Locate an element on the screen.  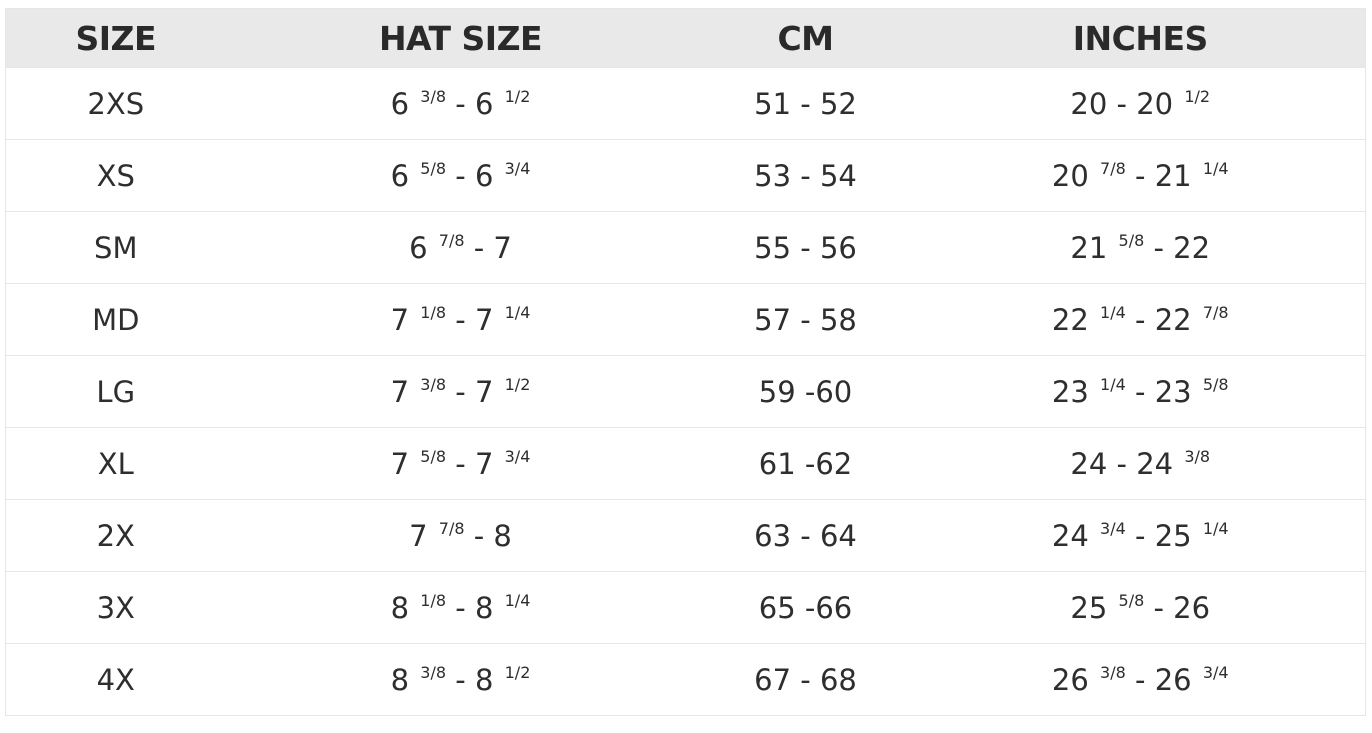
value-text: XS is located at coordinates (115, 175).